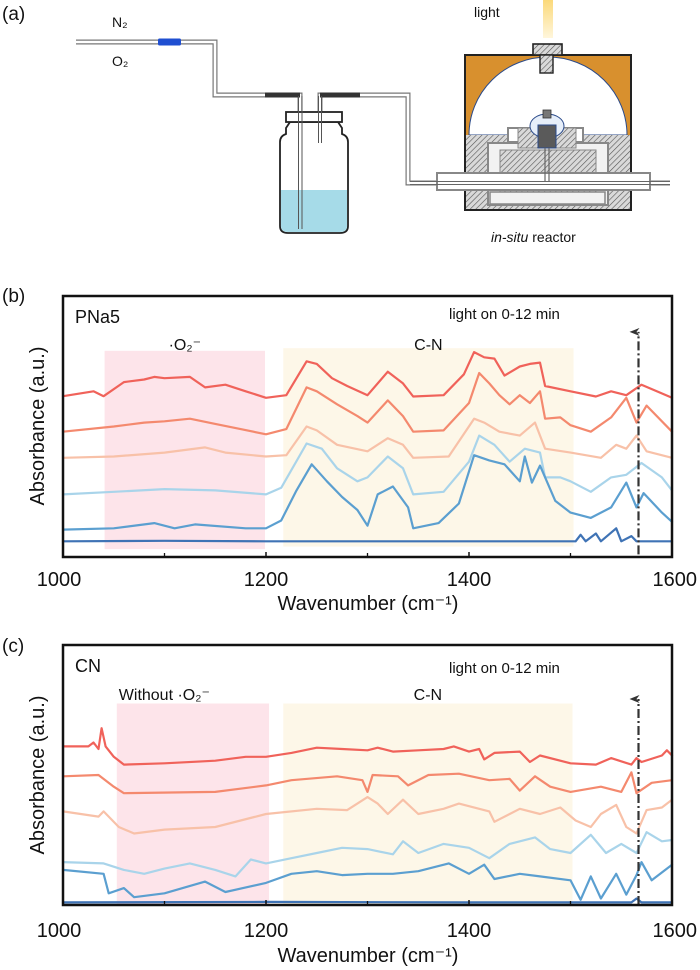 The width and height of the screenshot is (700, 970). I want to click on gas-wash-bottle, so click(314, 165).